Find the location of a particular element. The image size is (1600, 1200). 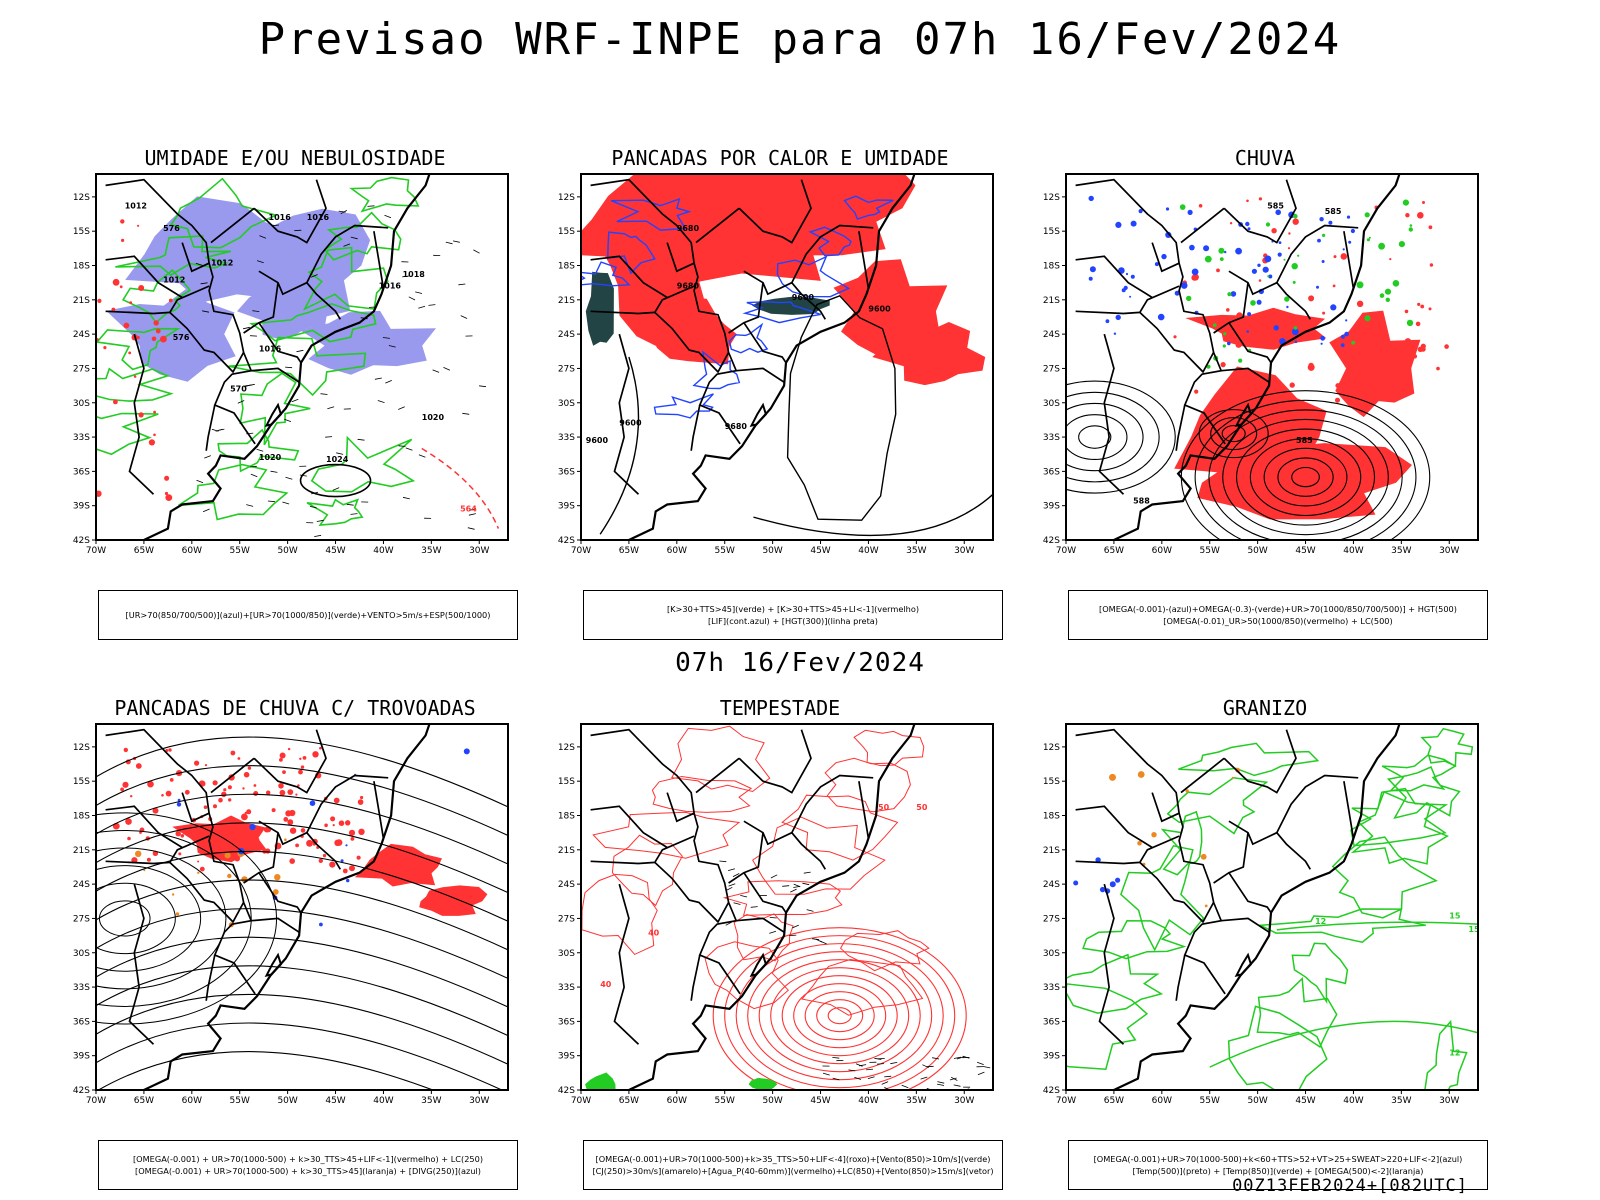

streamline is located at coordinates (302, 943).